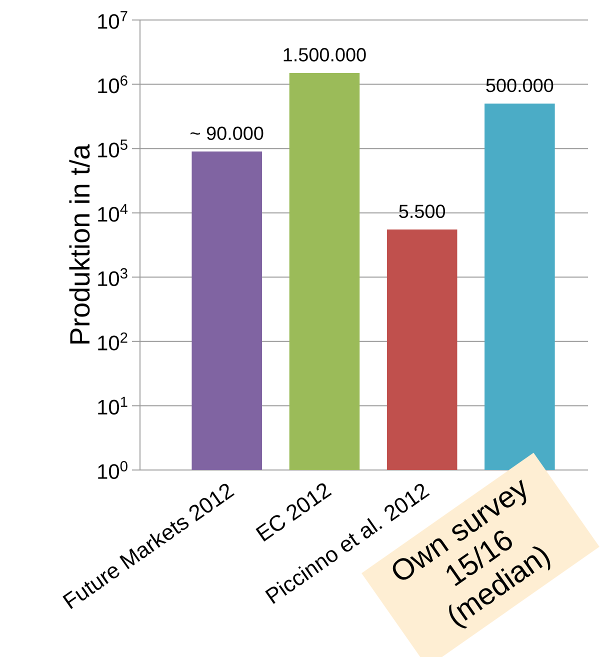 This screenshot has width=601, height=657. I want to click on y-tick-label: 10$^{2}$, so click(113, 341).